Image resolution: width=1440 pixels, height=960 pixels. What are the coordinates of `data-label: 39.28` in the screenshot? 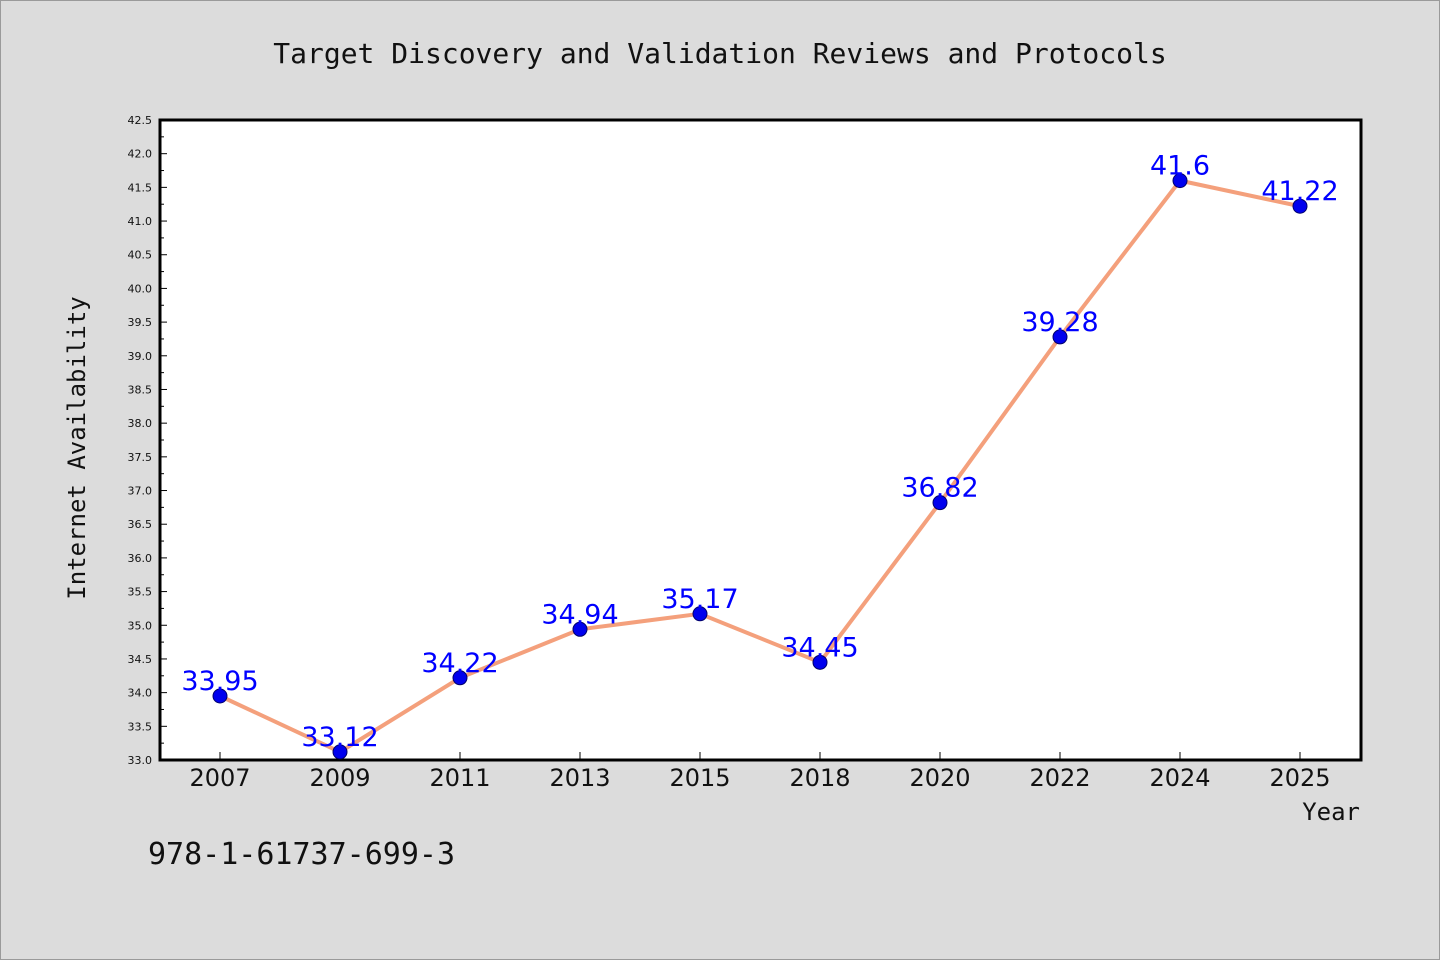 It's located at (1059, 322).